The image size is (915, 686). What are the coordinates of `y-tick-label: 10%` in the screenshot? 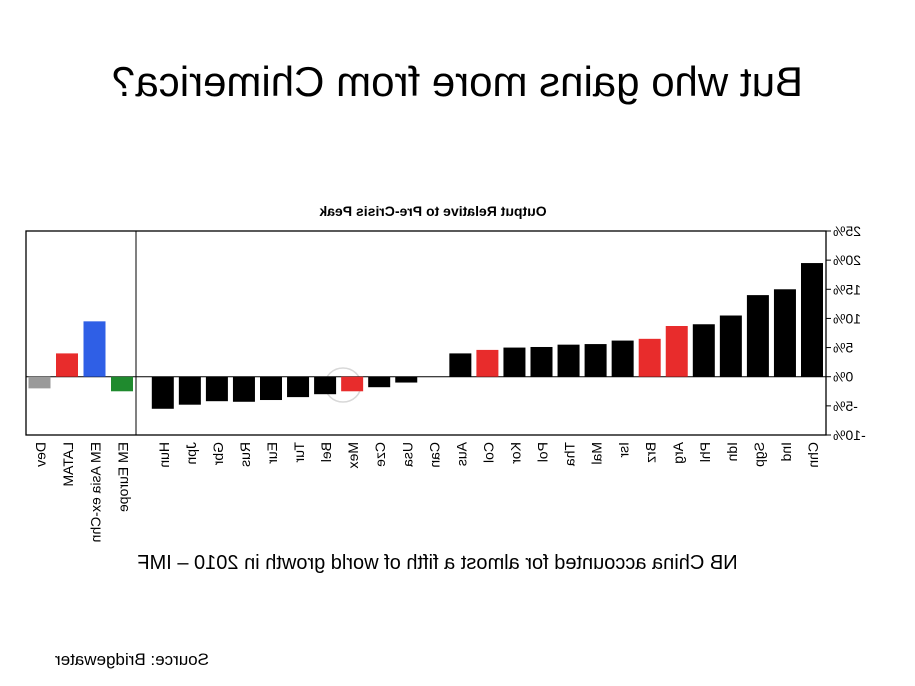 It's located at (847, 318).